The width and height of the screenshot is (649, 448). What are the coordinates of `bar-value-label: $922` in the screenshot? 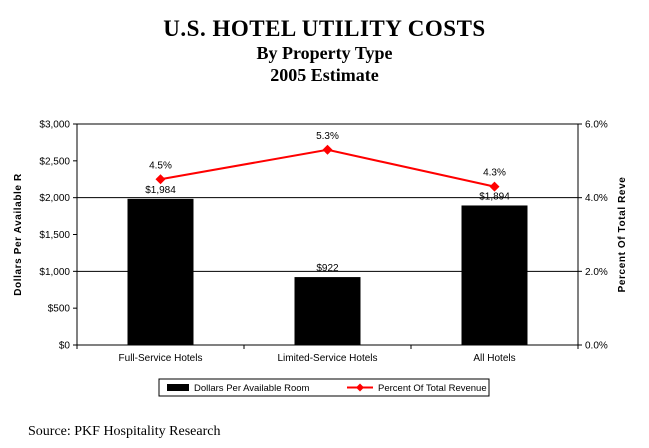 It's located at (327, 268).